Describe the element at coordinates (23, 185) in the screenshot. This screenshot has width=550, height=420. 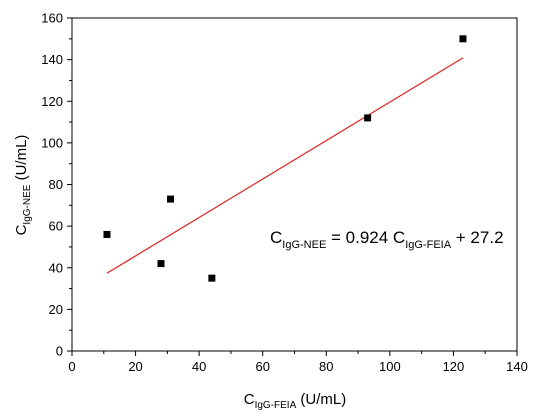
I see `y-axis-title: CIgG-NEE (U/mL)` at that location.